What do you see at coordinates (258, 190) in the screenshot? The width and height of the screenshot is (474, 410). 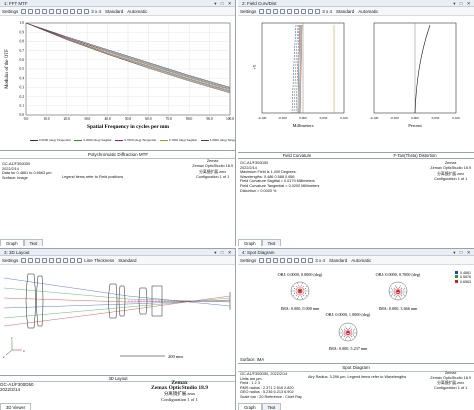 I see `info-line: Distortion = 0.0000 %` at bounding box center [258, 190].